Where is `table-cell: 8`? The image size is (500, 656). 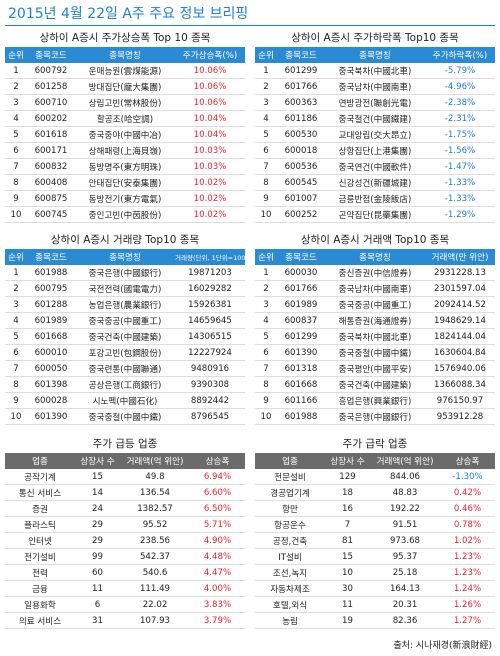
table-cell: 8 is located at coordinates (266, 182).